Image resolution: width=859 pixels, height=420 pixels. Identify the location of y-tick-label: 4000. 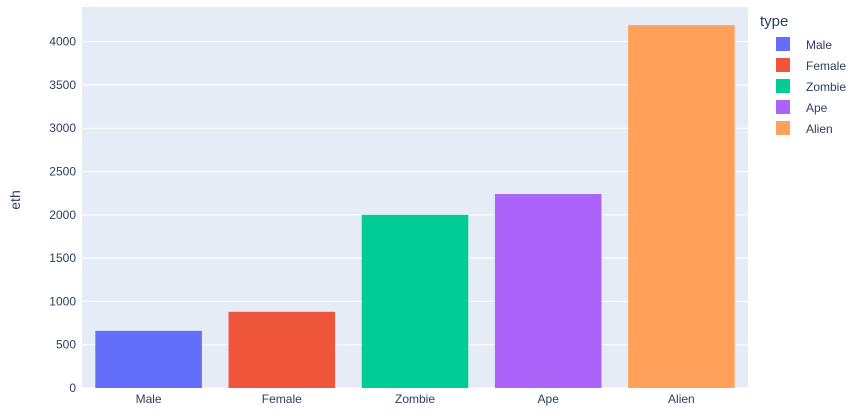
(62, 42).